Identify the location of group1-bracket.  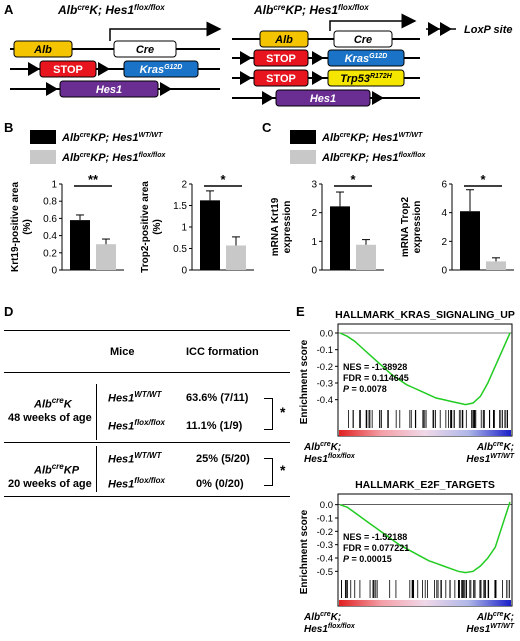
(96, 412).